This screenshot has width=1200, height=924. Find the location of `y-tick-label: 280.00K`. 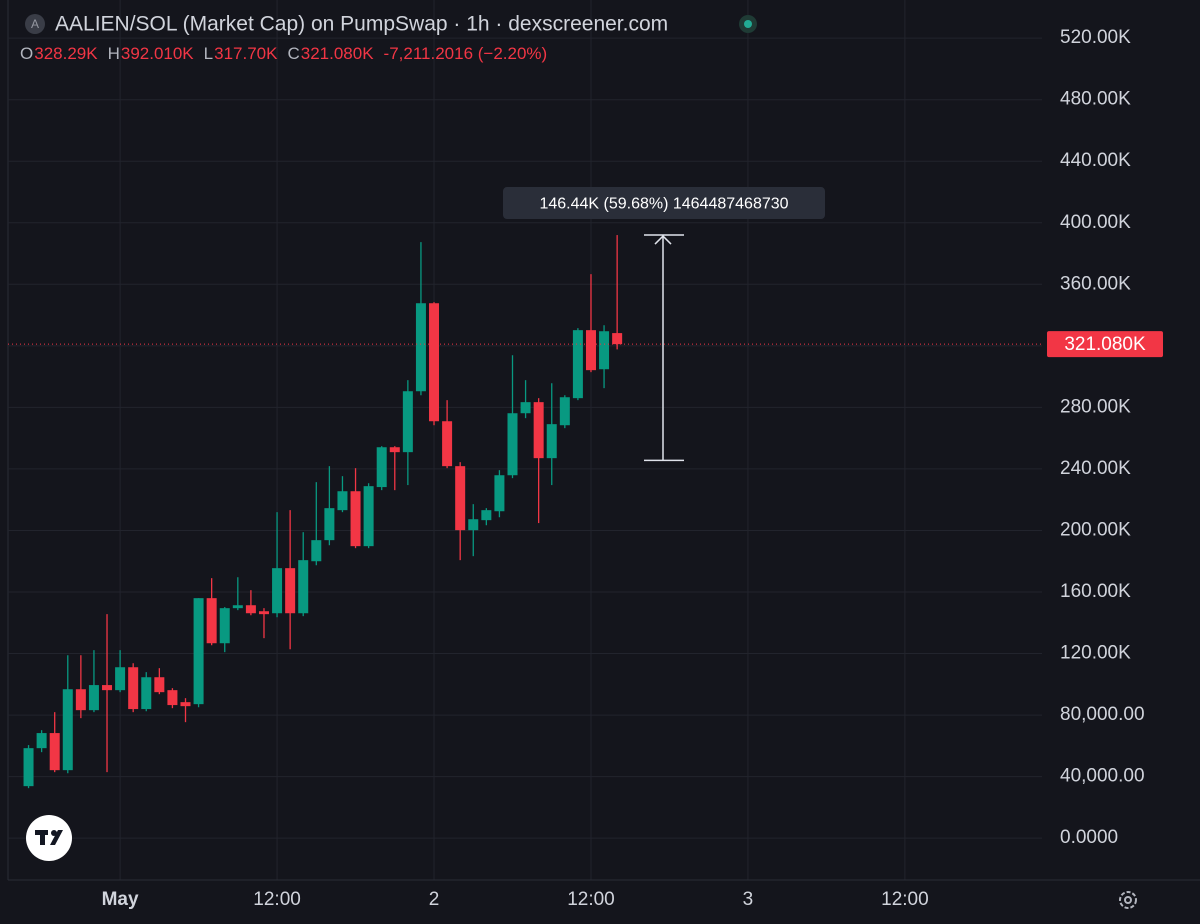

y-tick-label: 280.00K is located at coordinates (1095, 406).